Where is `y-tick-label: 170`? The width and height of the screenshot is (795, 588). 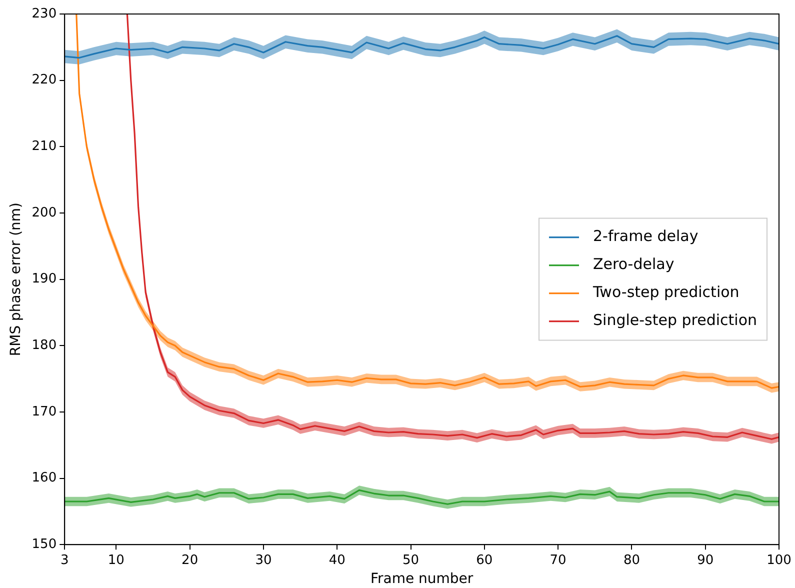
y-tick-label: 170 is located at coordinates (44, 412).